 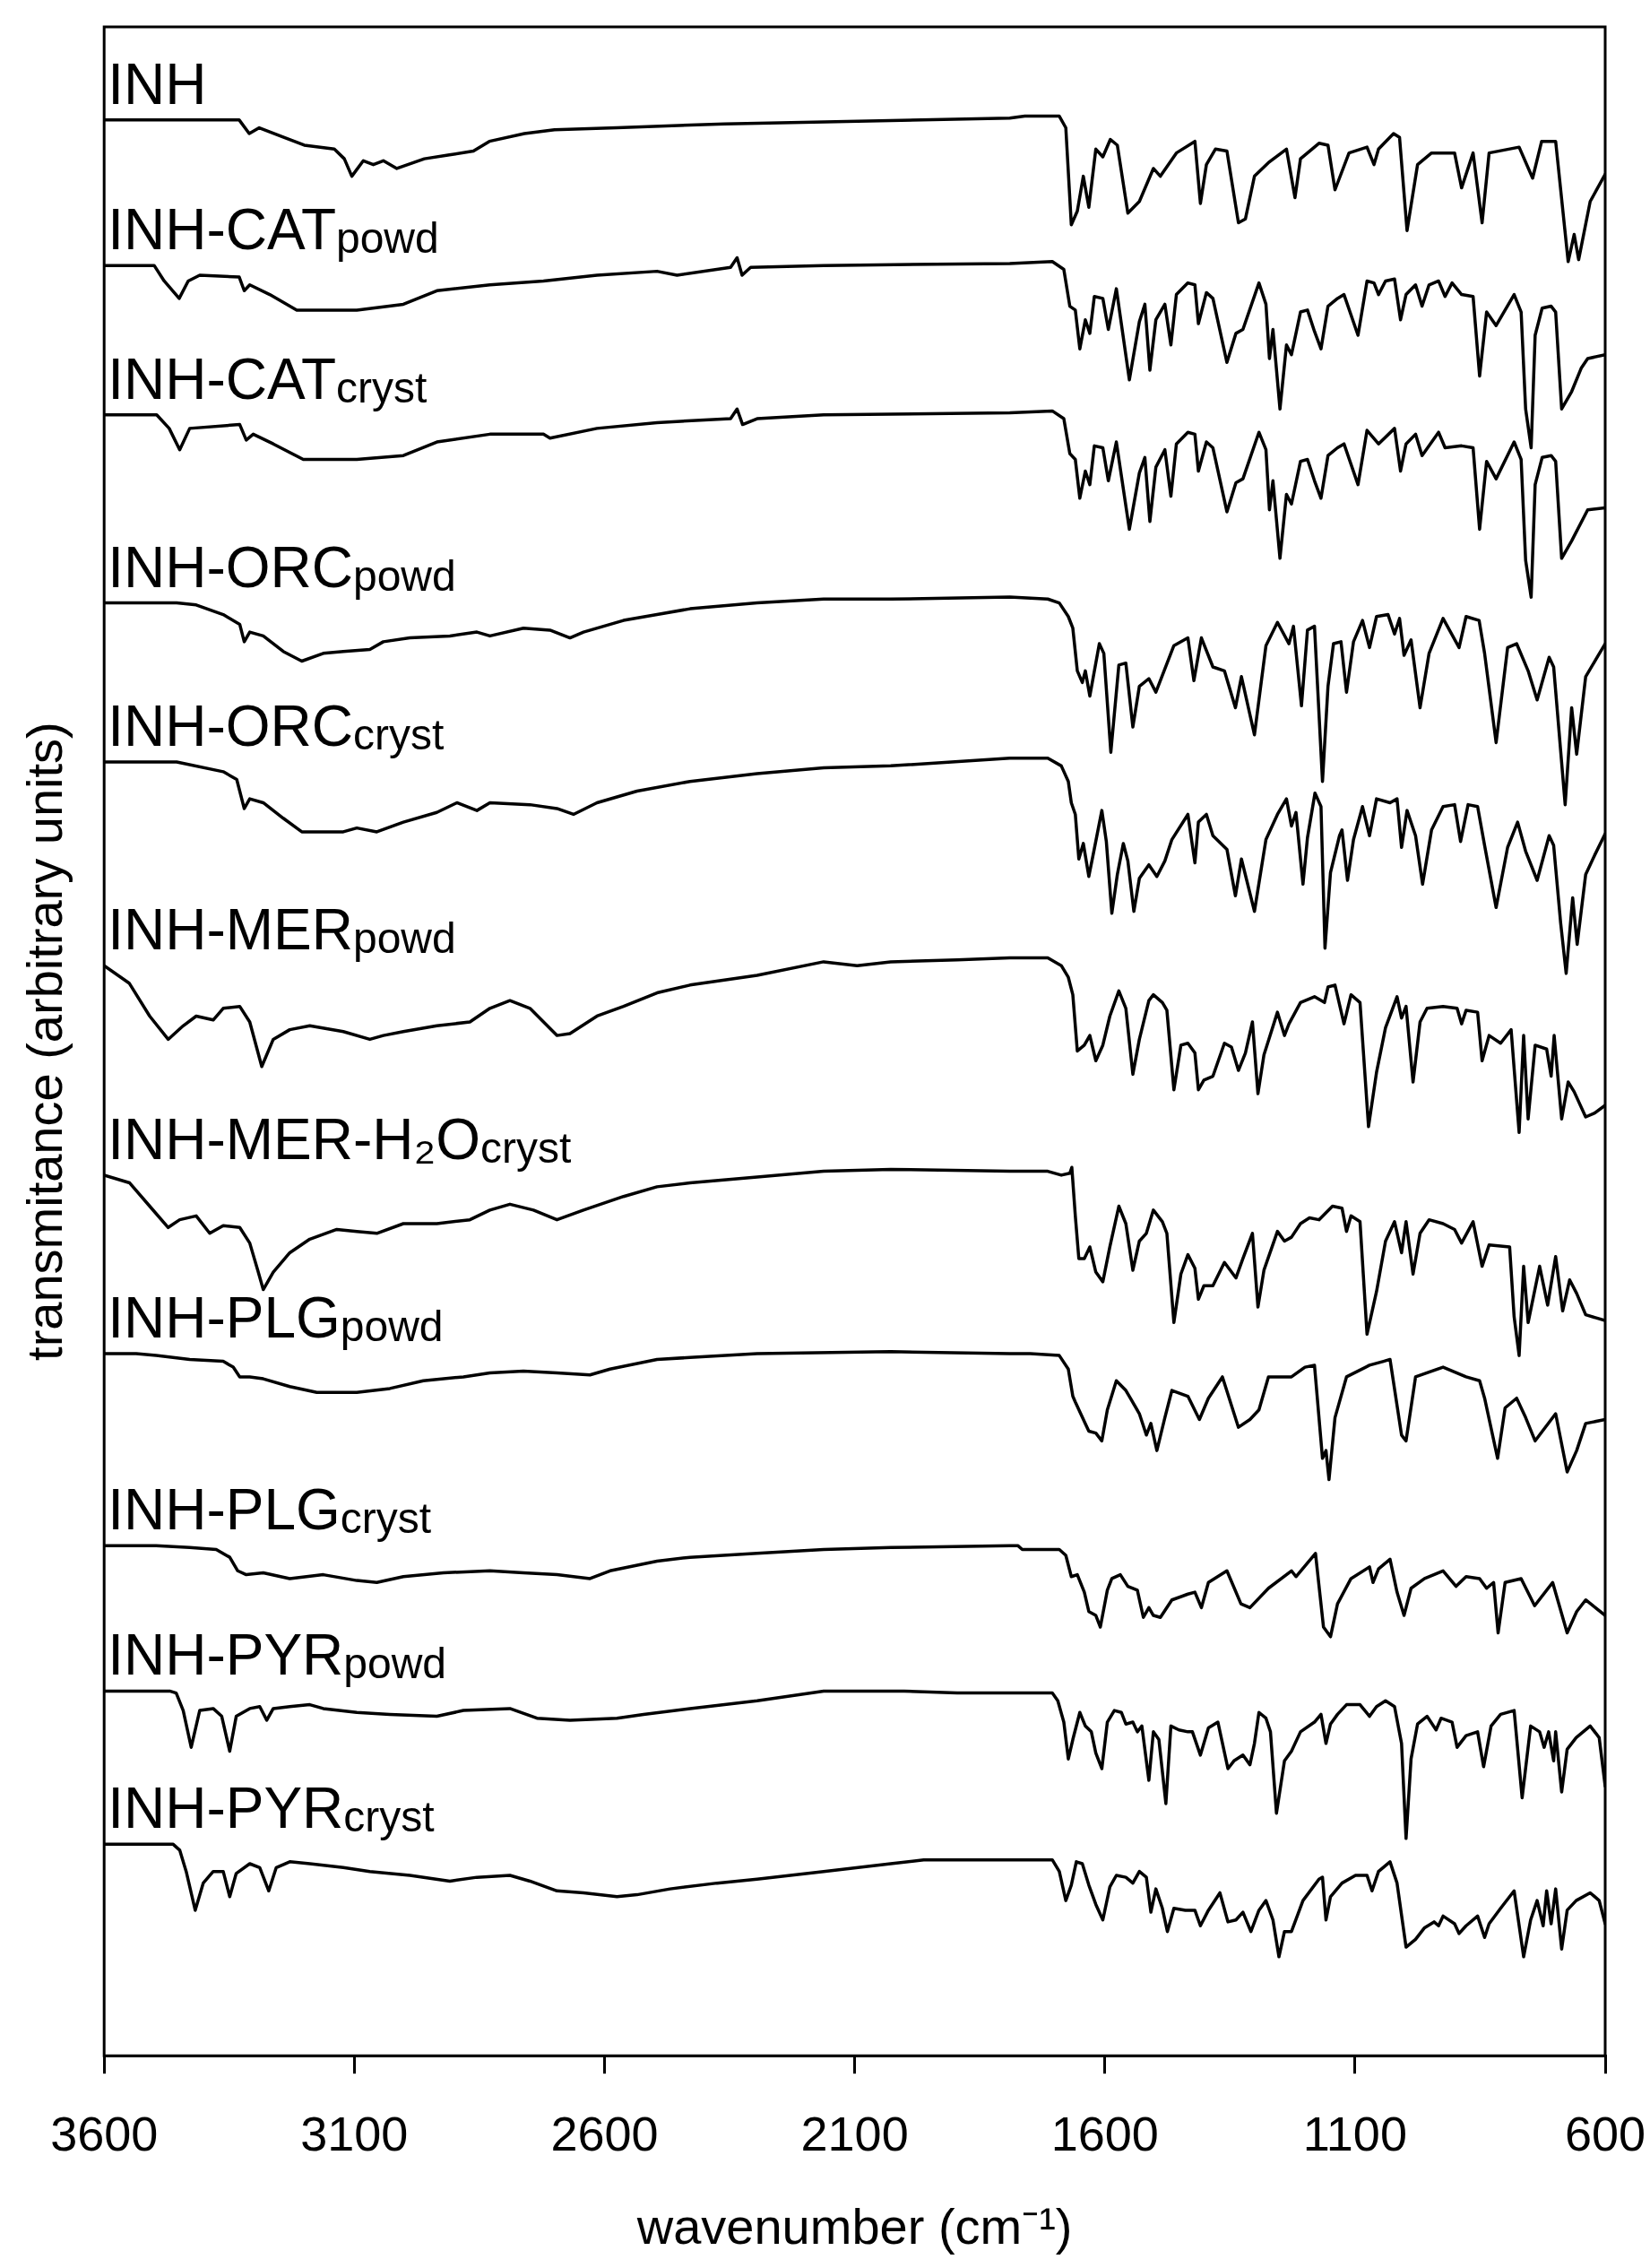 I want to click on x-tick-label: 3600, so click(x=104, y=2134).